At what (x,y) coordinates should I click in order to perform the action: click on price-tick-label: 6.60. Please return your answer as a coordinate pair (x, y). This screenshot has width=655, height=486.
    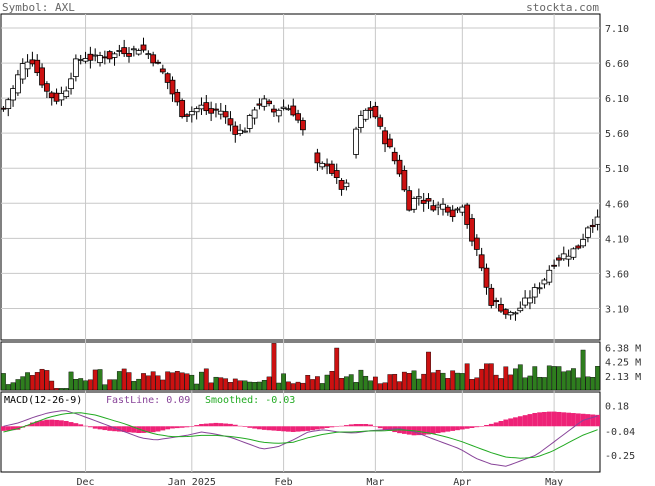
    Looking at the image, I should click on (617, 64).